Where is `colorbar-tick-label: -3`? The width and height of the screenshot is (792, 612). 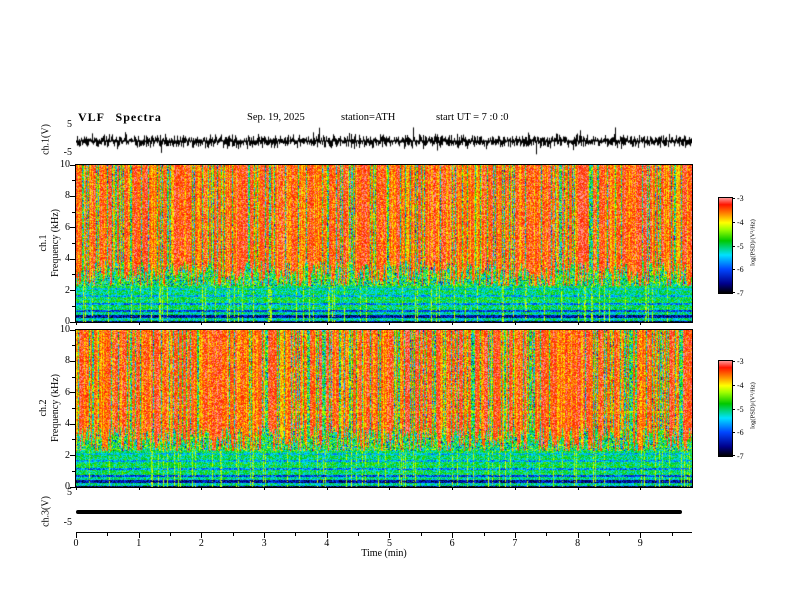
colorbar-tick-label: -3 is located at coordinates (740, 361).